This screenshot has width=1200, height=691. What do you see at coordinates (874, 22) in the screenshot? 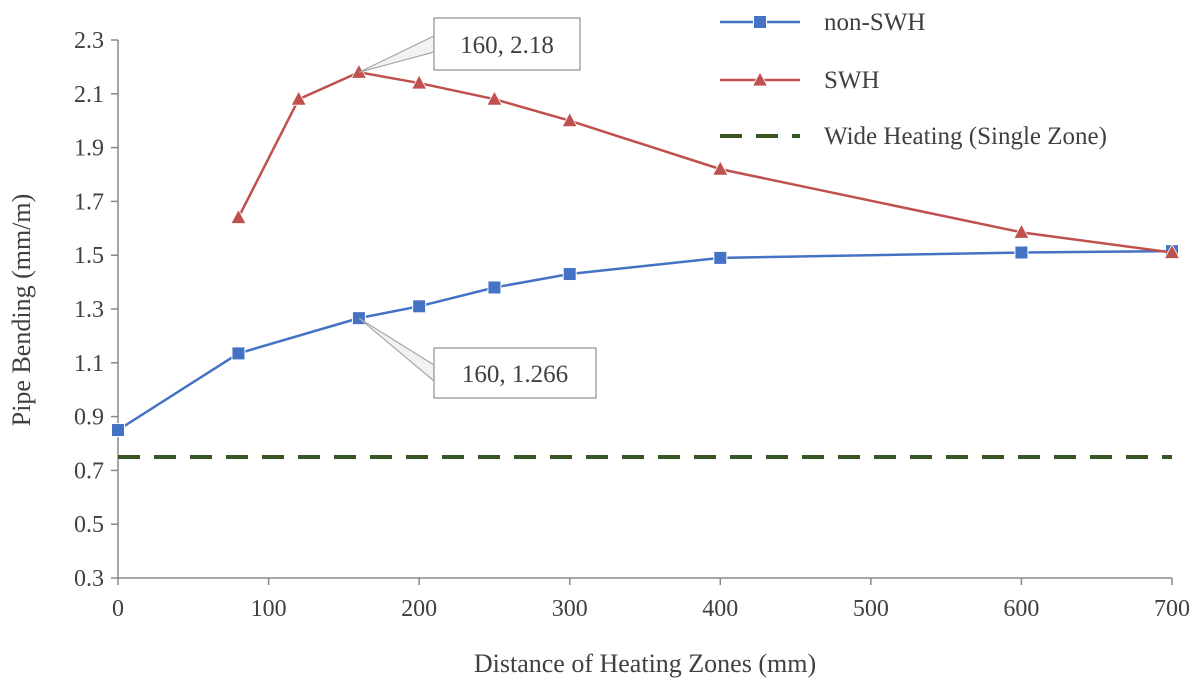
I see `legend-label: non-SWH` at bounding box center [874, 22].